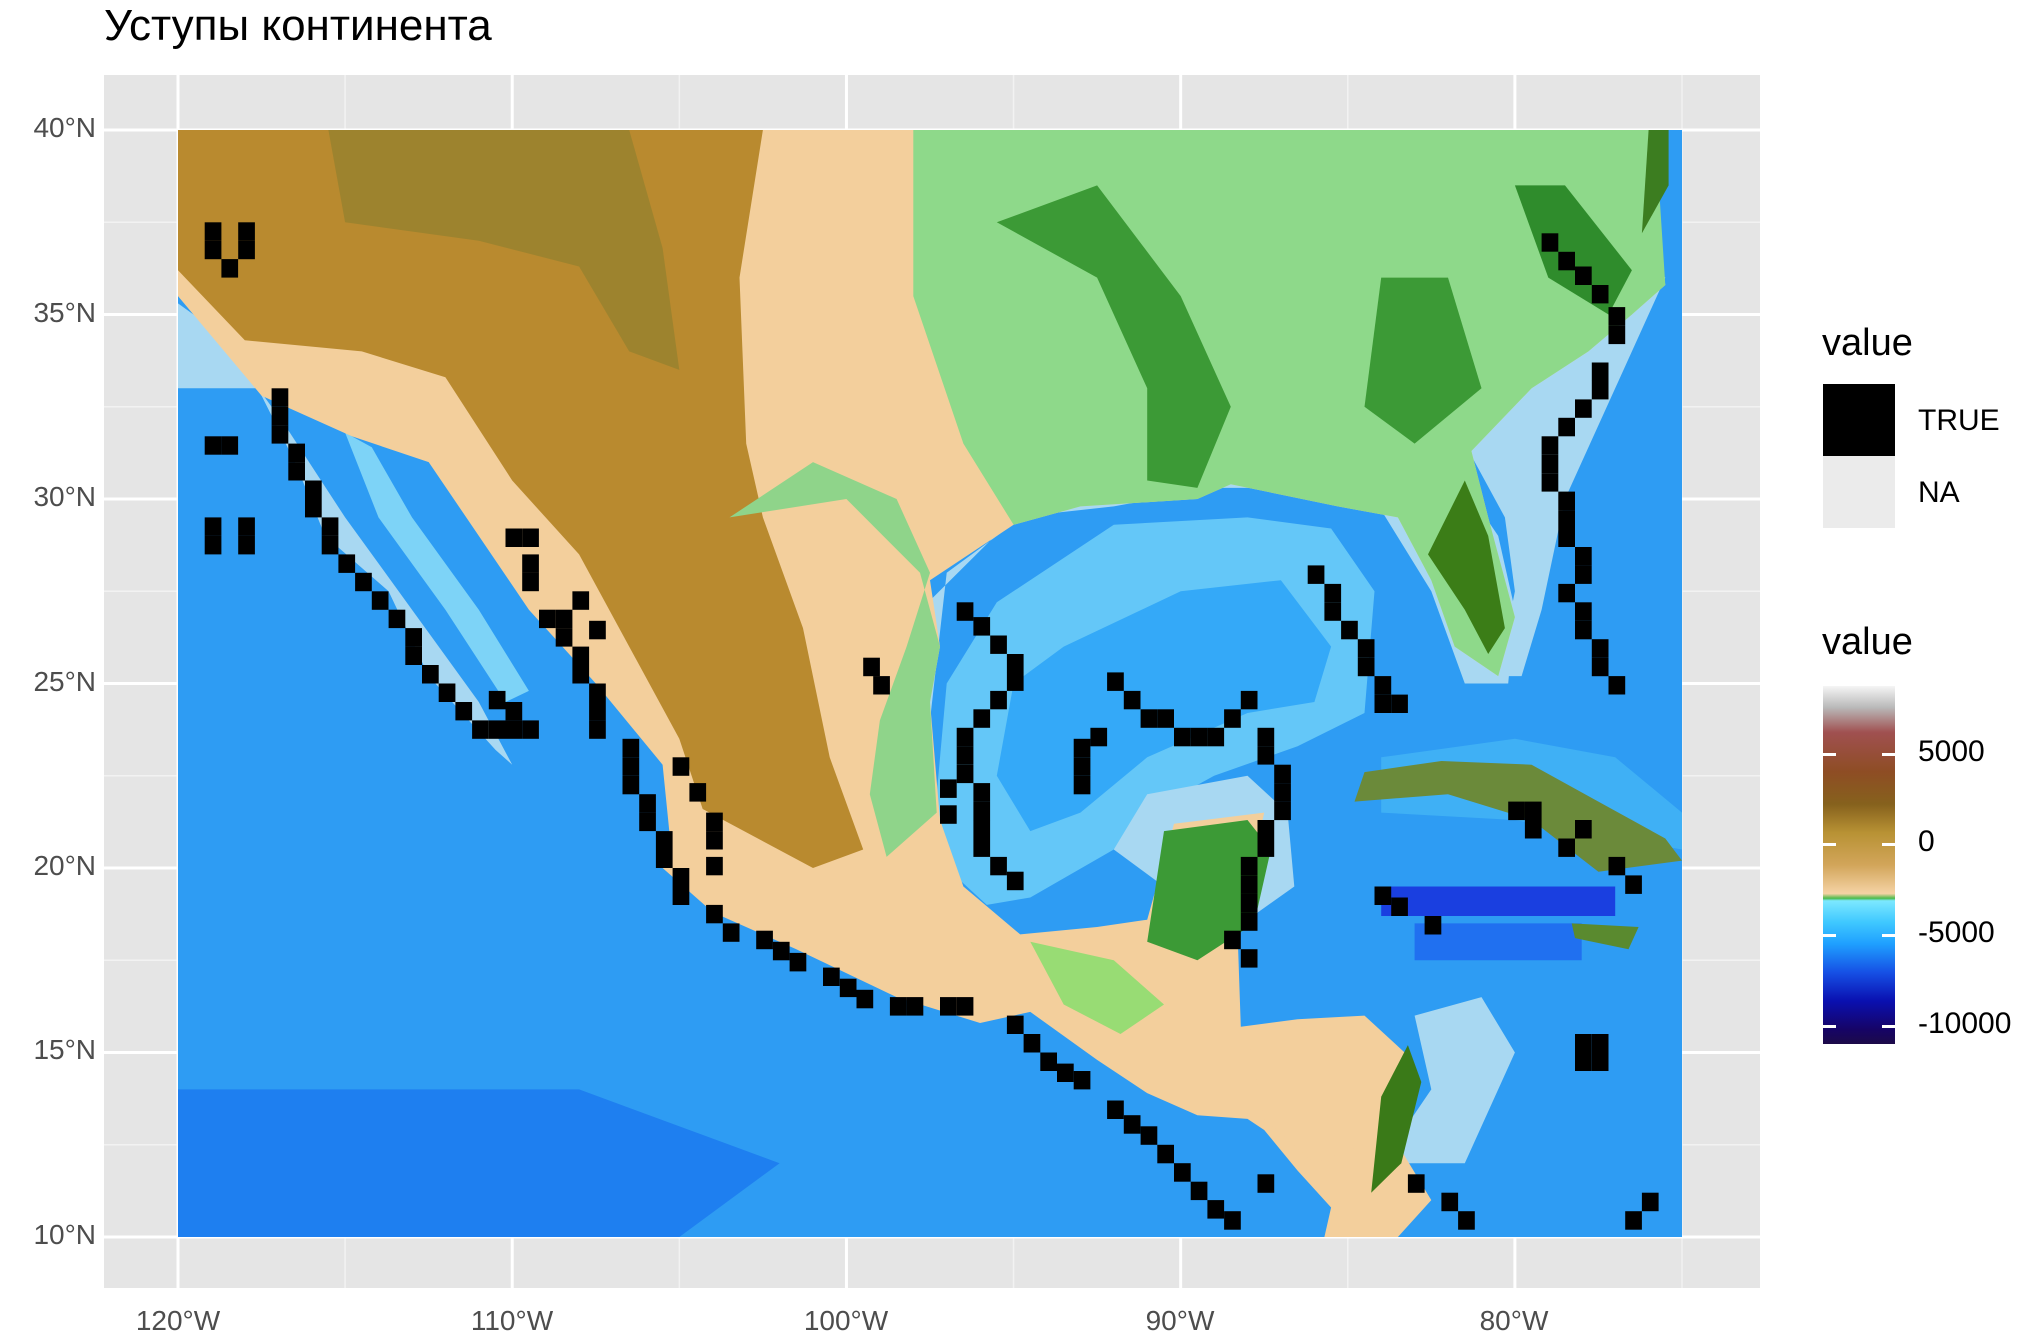  I want to click on chiapas-highlands, so click(1097, 987).